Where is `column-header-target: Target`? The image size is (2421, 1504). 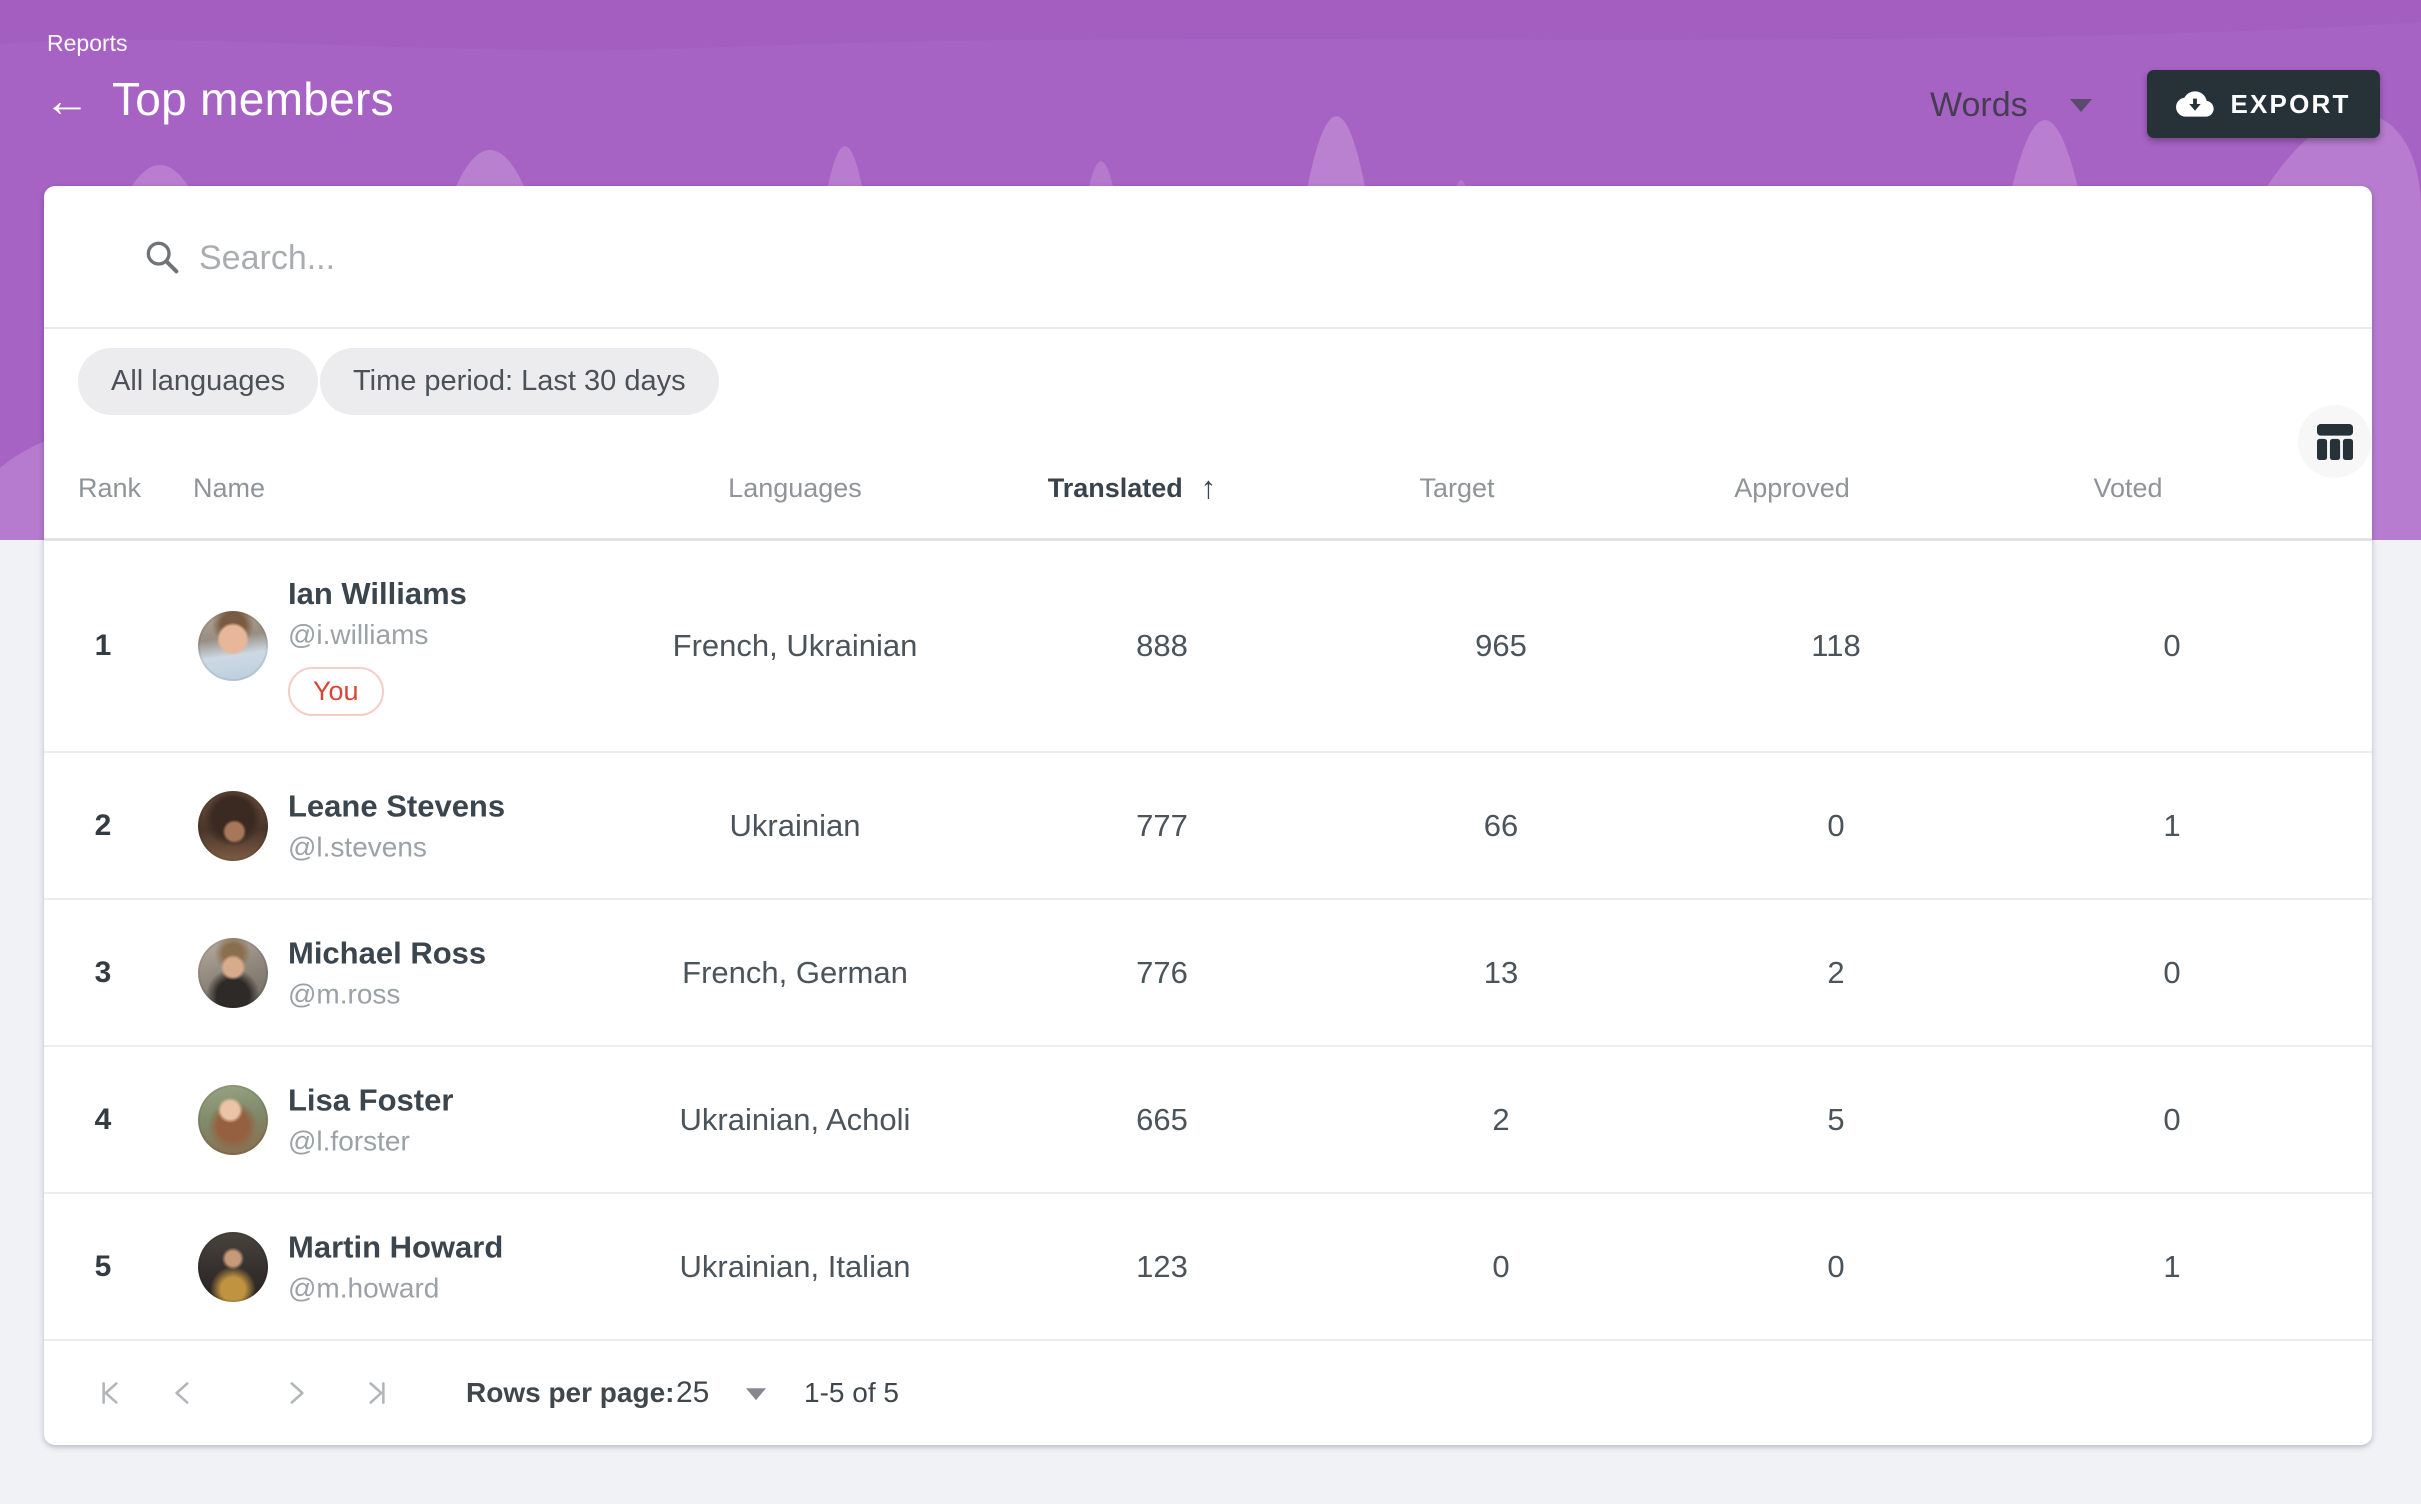
column-header-target: Target is located at coordinates (1457, 487).